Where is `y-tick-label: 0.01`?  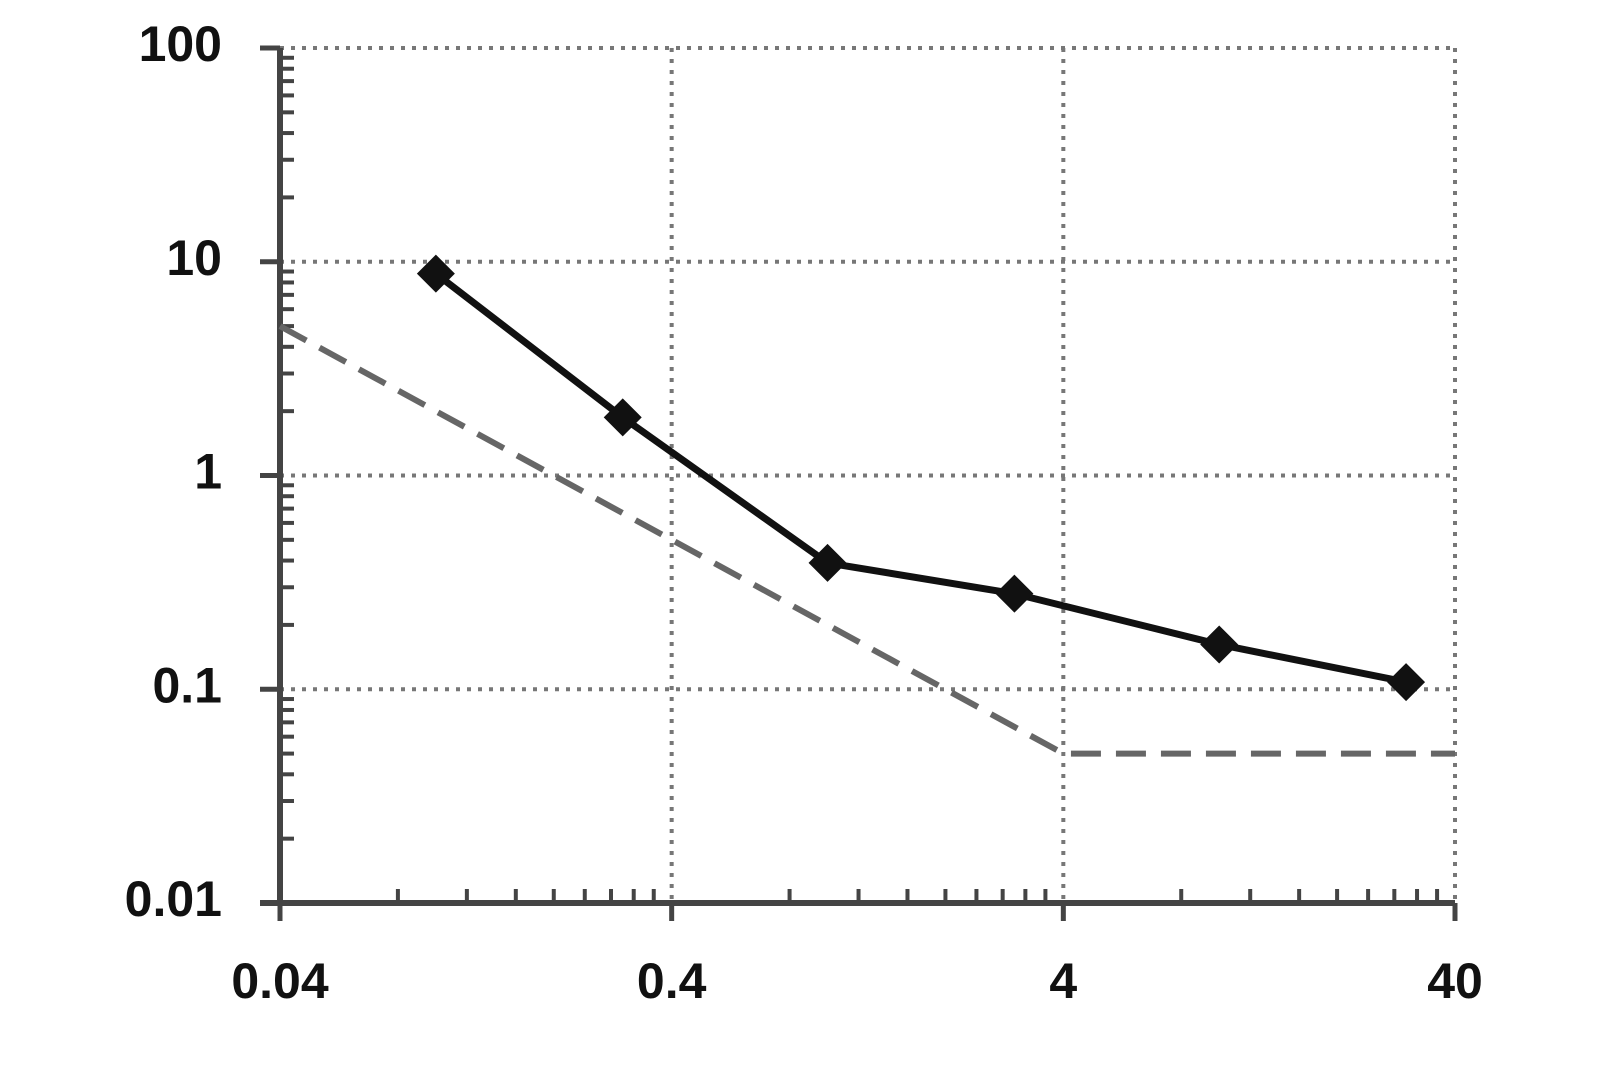
y-tick-label: 0.01 is located at coordinates (173, 899).